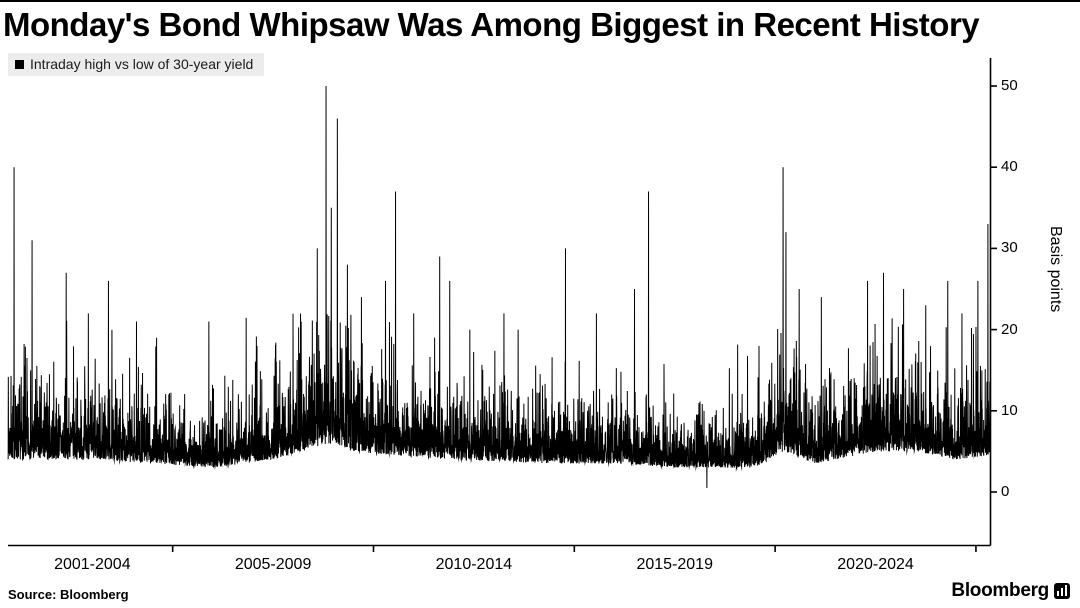 The height and width of the screenshot is (608, 1080). Describe the element at coordinates (142, 64) in the screenshot. I see `legend-series-label: Intraday high vs low of 30-year yield` at that location.